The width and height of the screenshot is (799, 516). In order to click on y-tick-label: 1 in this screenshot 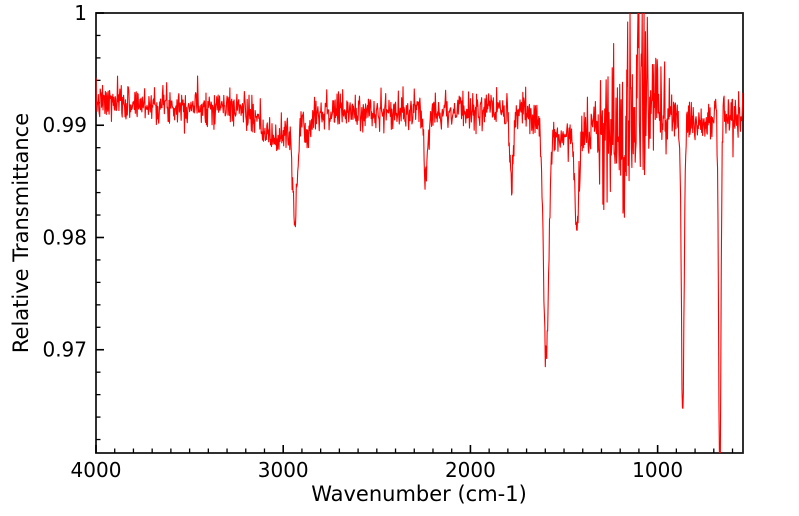, I will do `click(80, 13)`.